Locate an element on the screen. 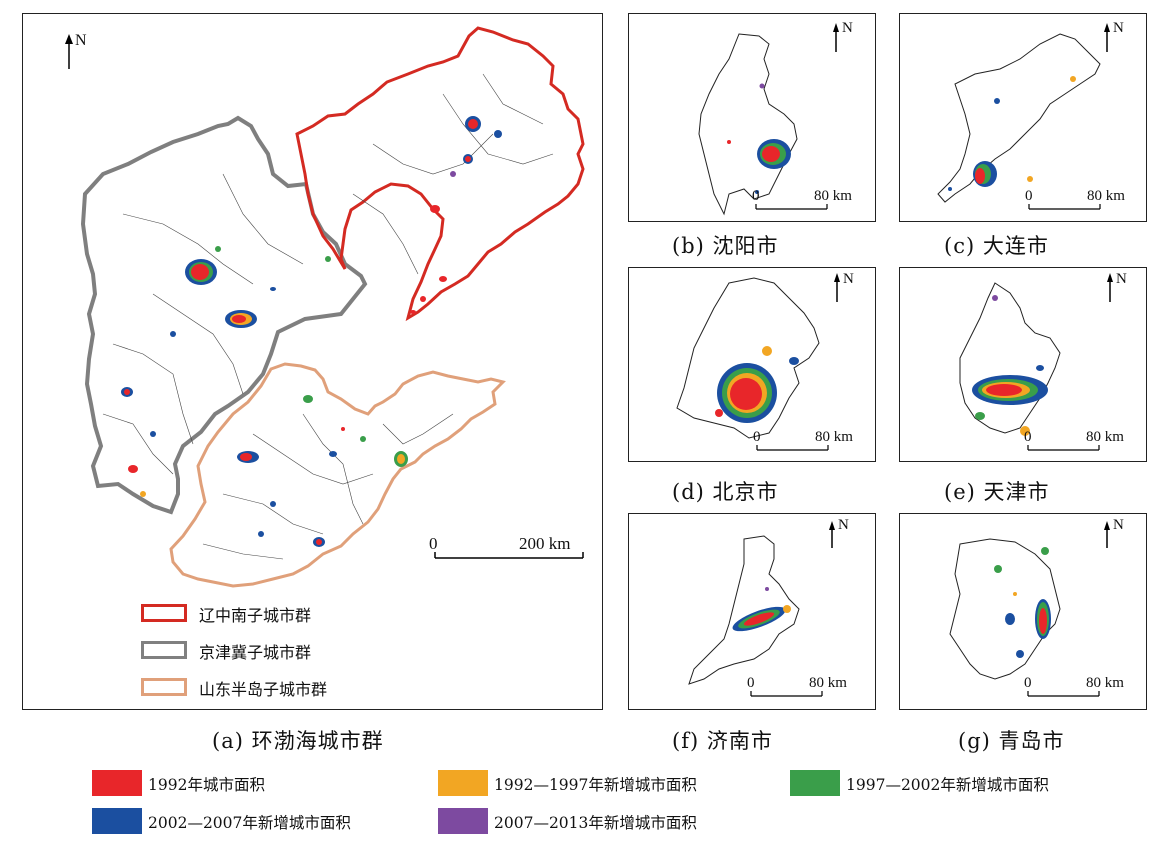 The width and height of the screenshot is (1164, 845). legend-label: 京津冀子城市群 is located at coordinates (255, 652).